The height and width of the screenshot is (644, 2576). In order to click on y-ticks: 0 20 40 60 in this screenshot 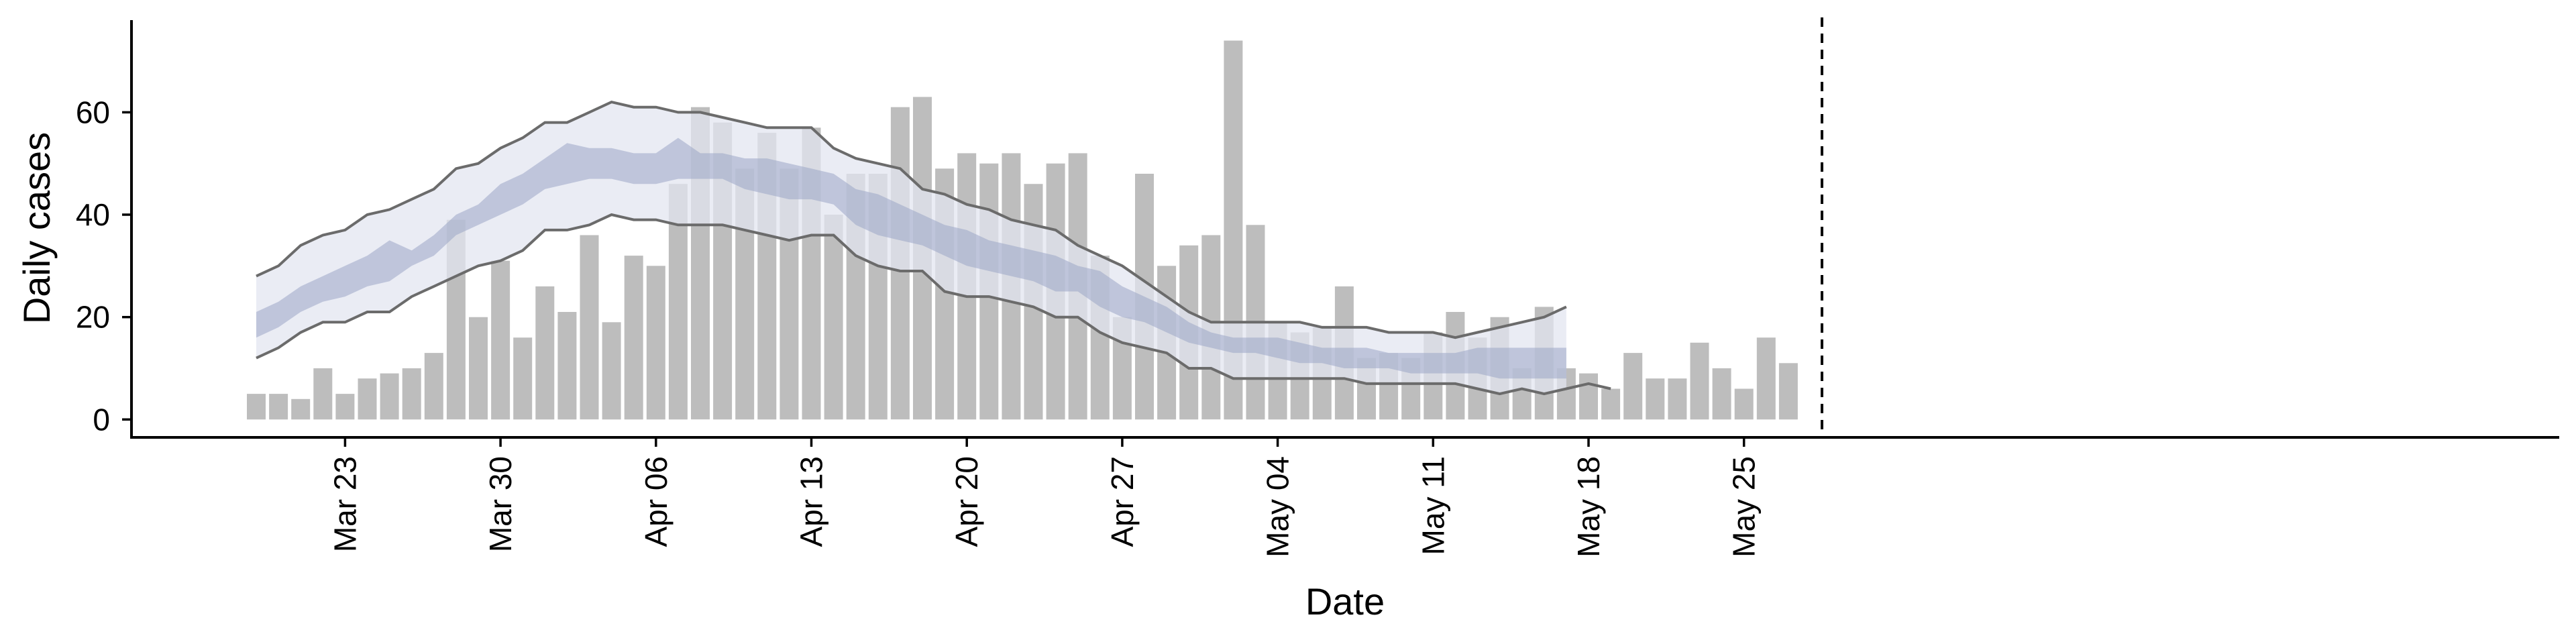, I will do `click(103, 266)`.